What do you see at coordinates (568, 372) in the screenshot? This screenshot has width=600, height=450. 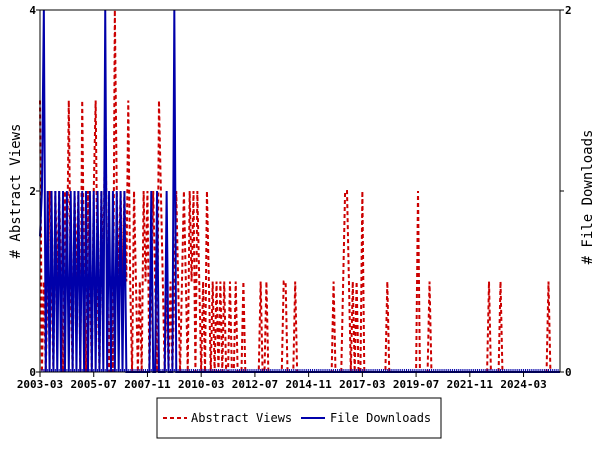 I see `y-right-tick-label: 0` at bounding box center [568, 372].